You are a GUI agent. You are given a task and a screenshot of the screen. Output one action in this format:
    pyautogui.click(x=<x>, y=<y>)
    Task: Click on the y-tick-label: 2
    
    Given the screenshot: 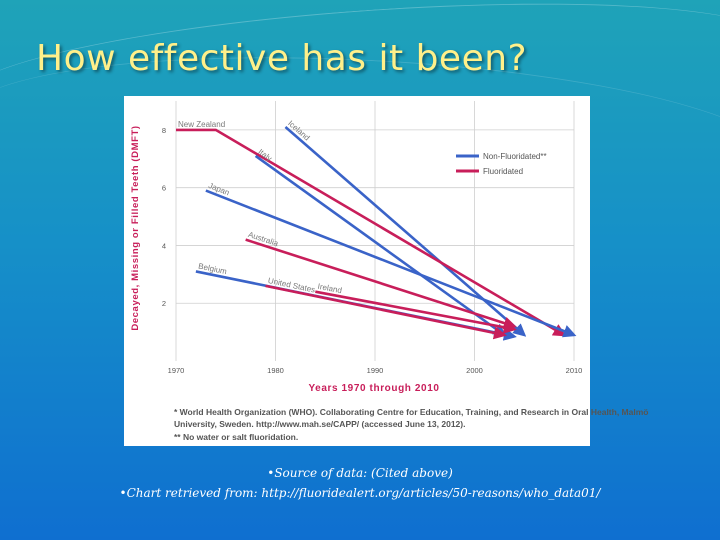 What is the action you would take?
    pyautogui.click(x=164, y=303)
    